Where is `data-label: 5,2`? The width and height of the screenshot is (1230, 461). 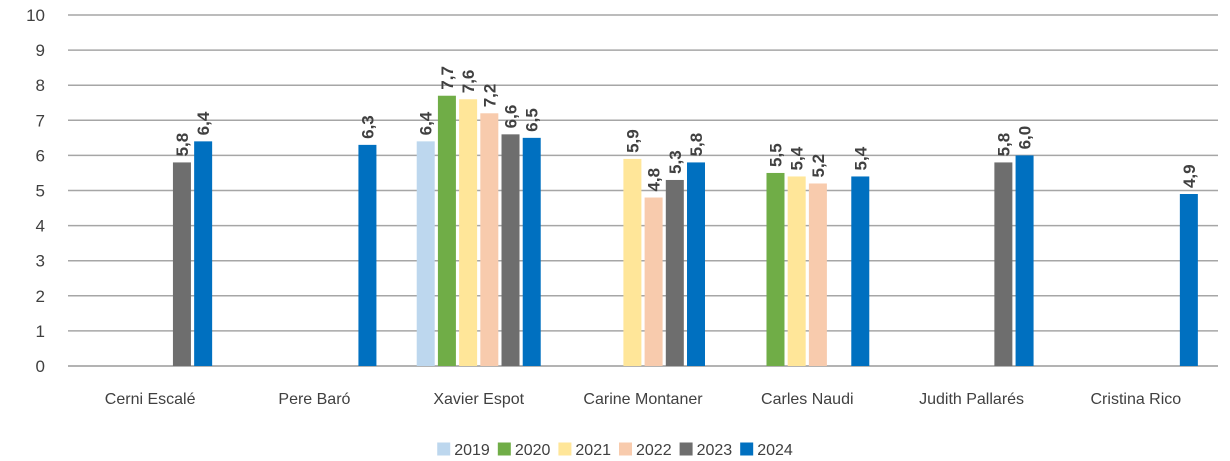
data-label: 5,2 is located at coordinates (818, 166).